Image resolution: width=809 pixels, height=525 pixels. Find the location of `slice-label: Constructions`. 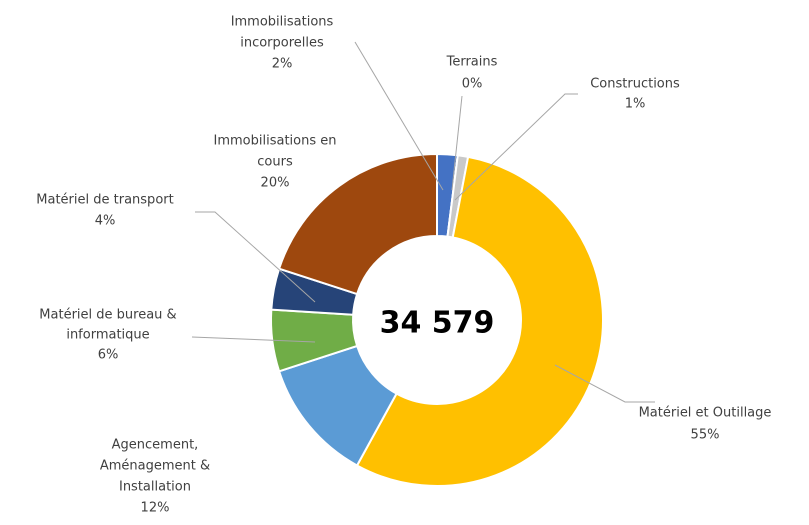

slice-label: Constructions is located at coordinates (635, 84).